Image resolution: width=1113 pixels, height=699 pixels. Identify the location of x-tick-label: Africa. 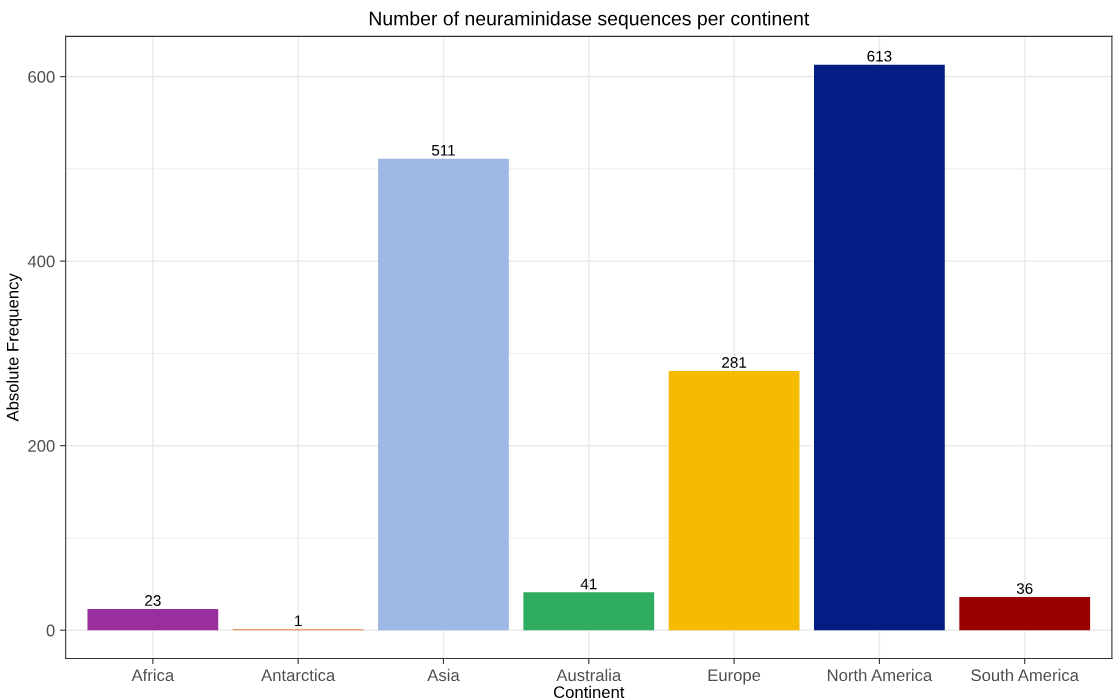
(153, 675).